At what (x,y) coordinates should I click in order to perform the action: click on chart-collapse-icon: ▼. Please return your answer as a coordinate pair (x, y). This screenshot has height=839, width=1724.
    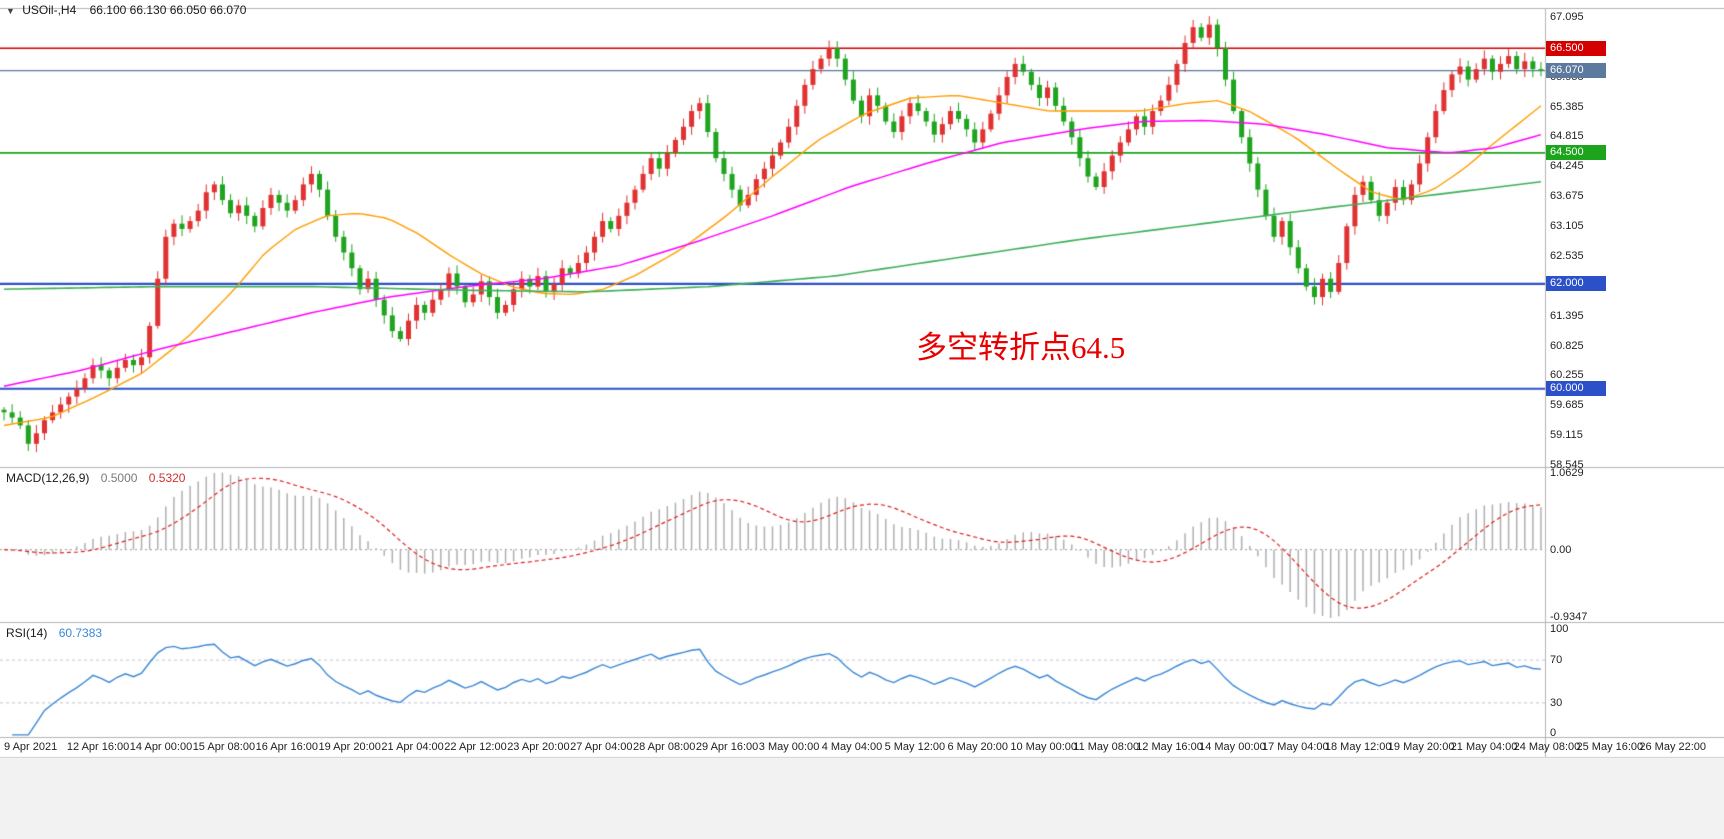
    Looking at the image, I should click on (10, 11).